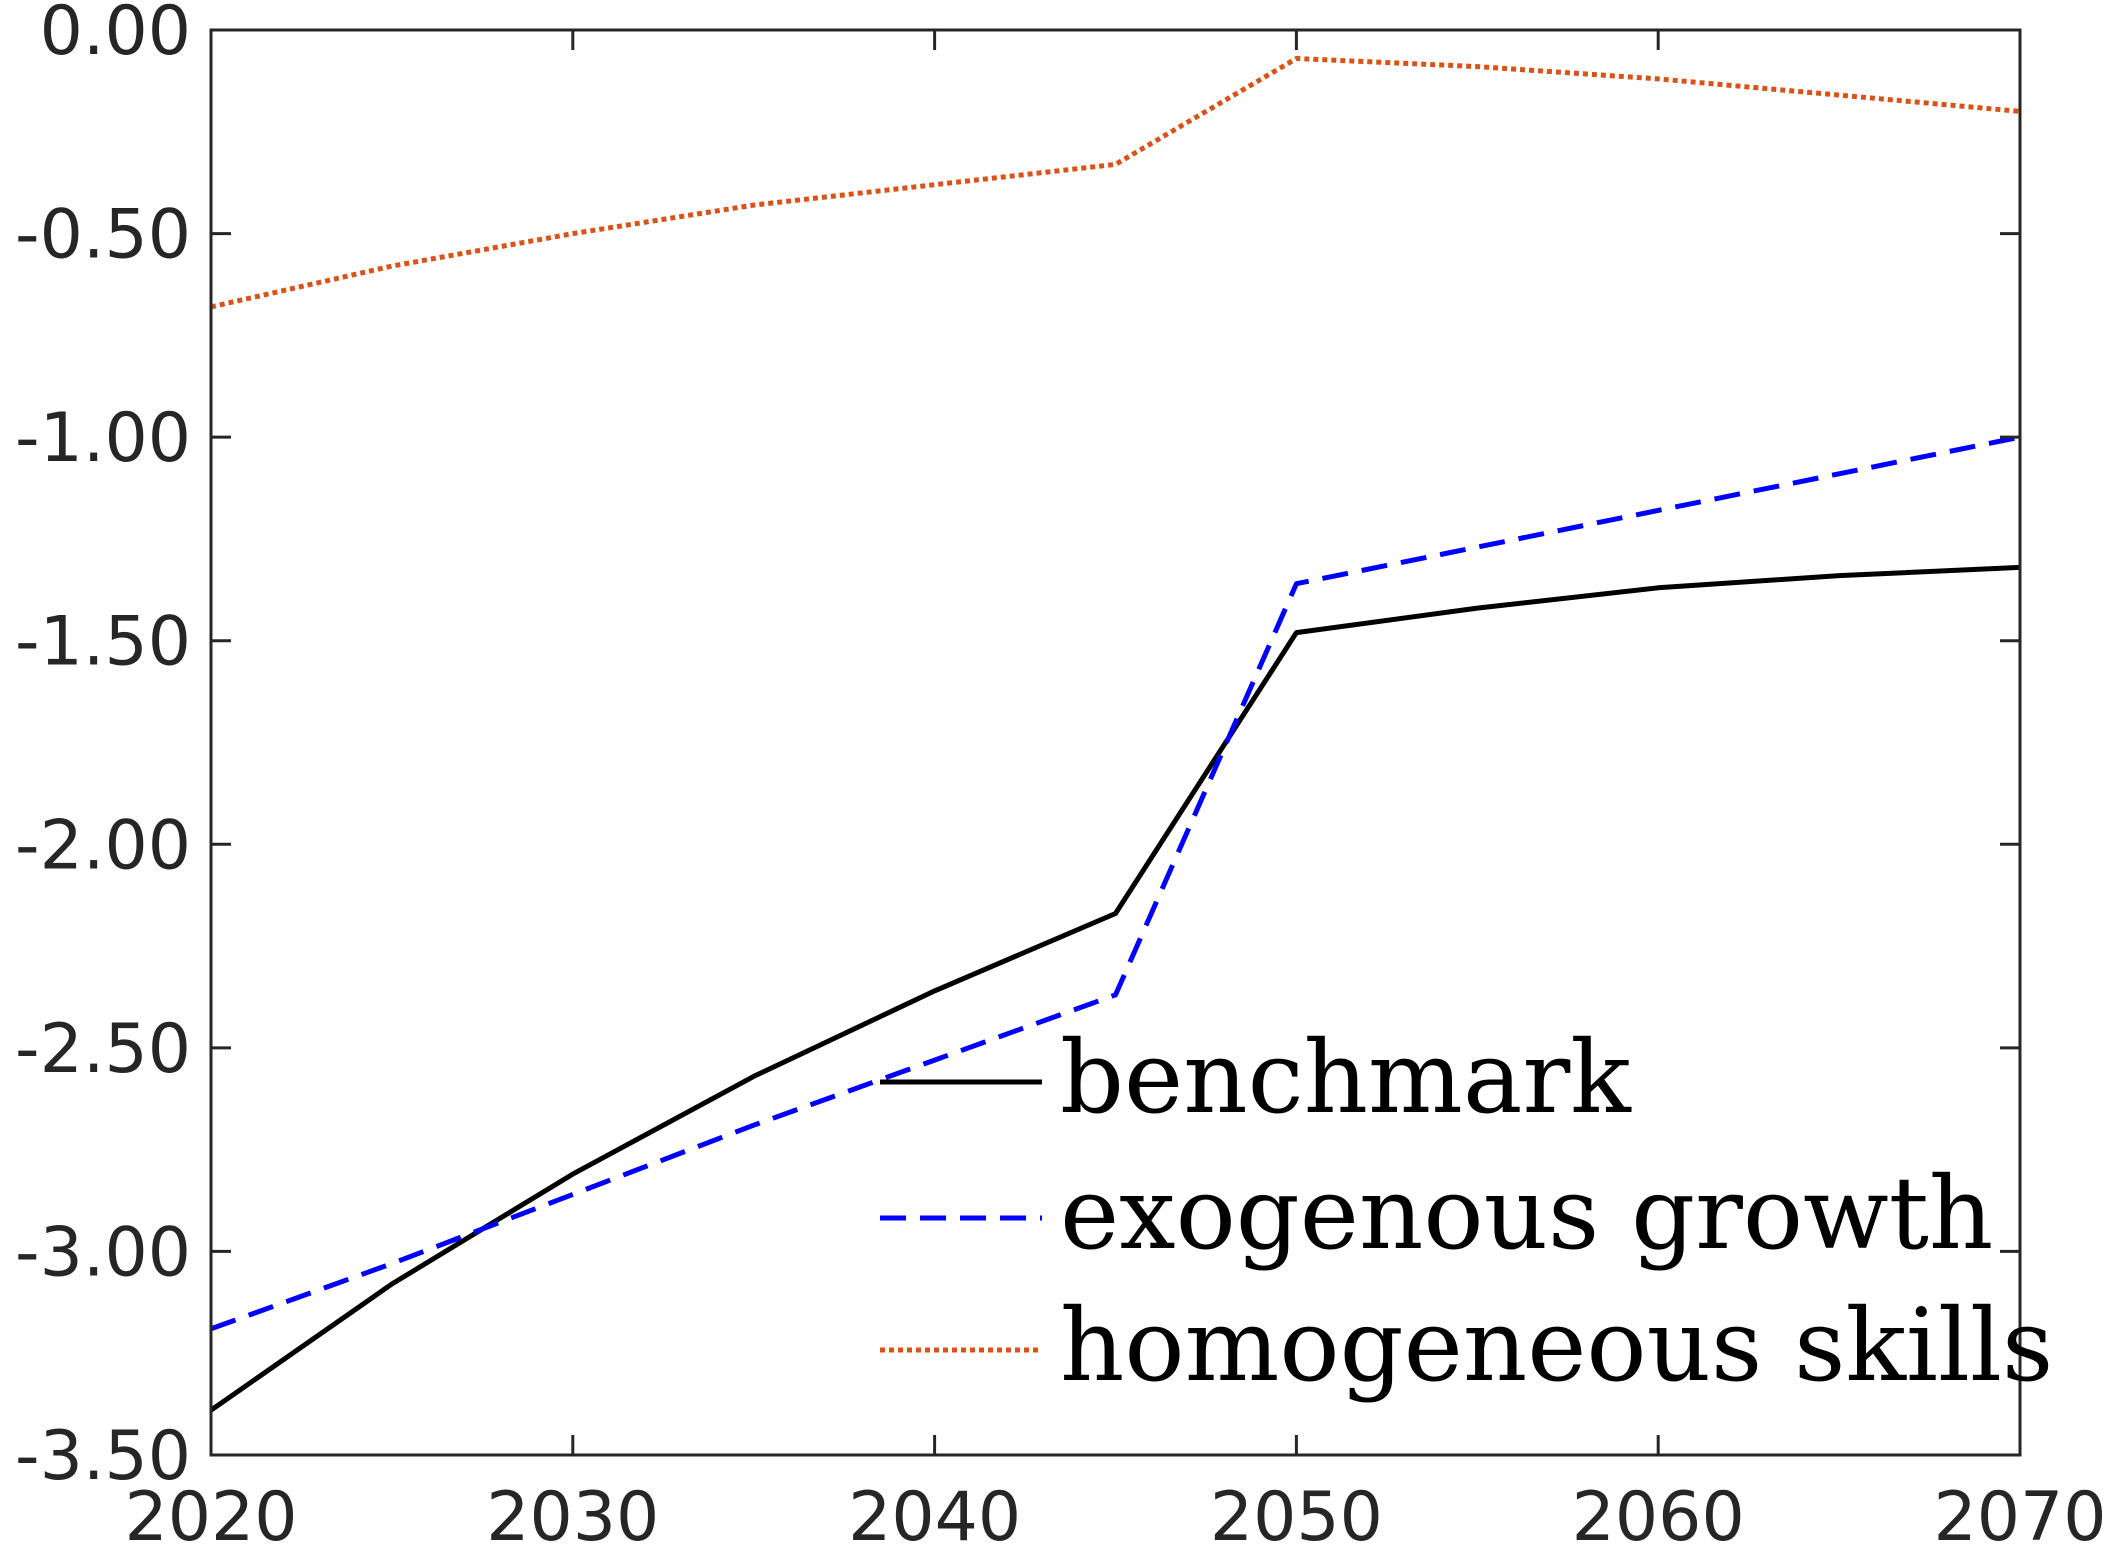  Describe the element at coordinates (1526, 1213) in the screenshot. I see `legend-label-exogenous-growth: exogenous growth` at that location.